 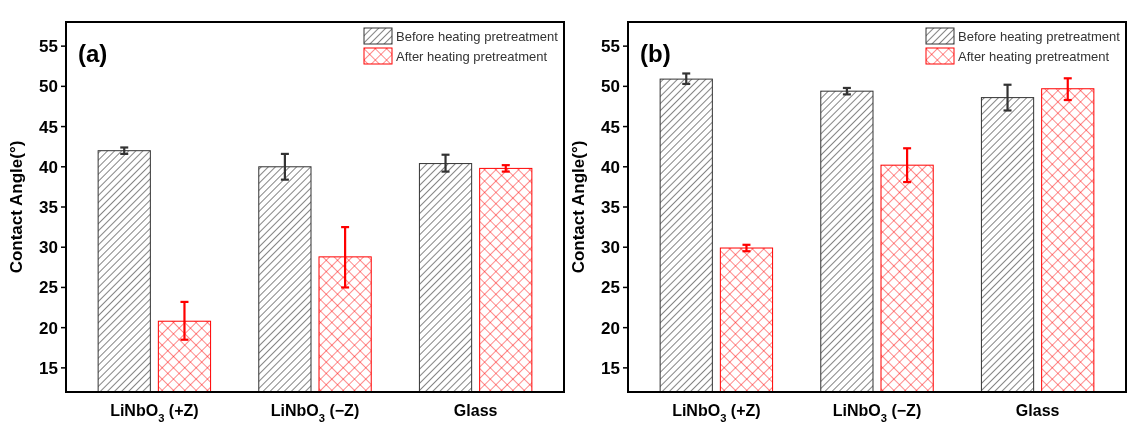 What do you see at coordinates (655, 53) in the screenshot?
I see `text: (b)` at bounding box center [655, 53].